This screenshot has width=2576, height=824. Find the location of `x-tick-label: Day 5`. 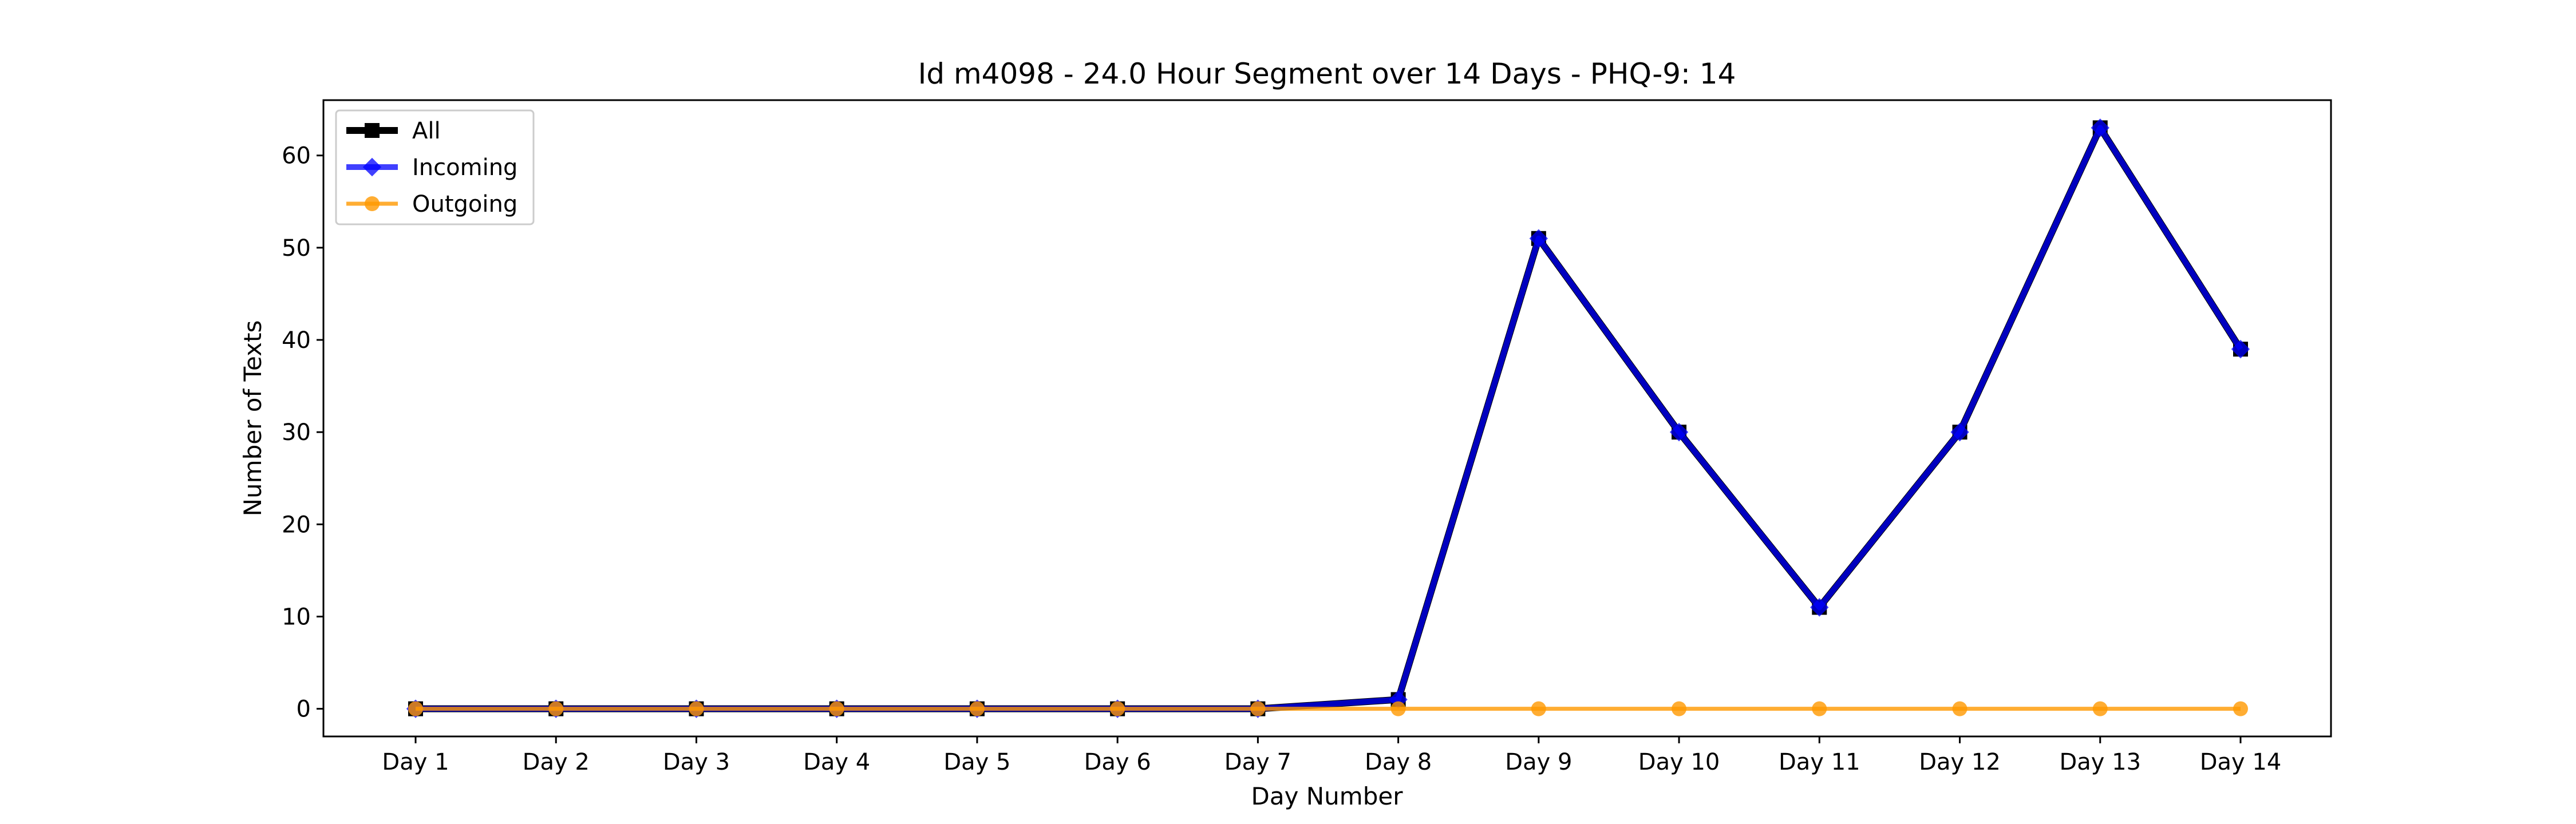

x-tick-label: Day 5 is located at coordinates (976, 762).